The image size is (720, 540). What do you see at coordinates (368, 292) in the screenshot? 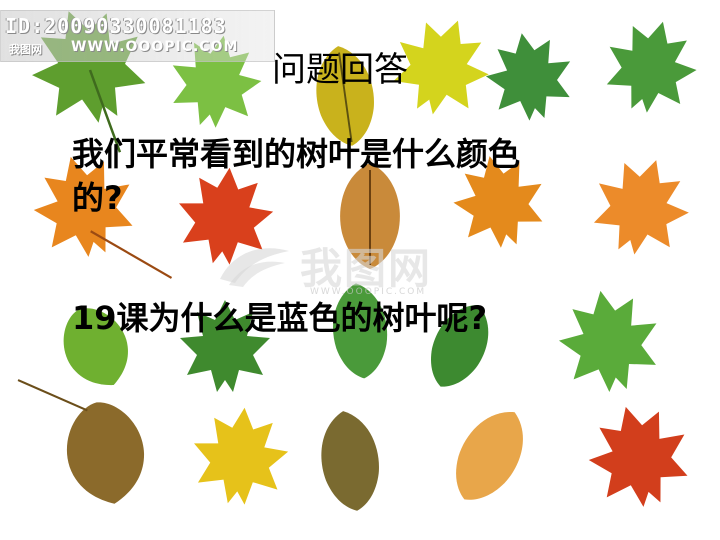
I see `watermark-center-sub: WWW.OOOPIC.COM` at bounding box center [368, 292].